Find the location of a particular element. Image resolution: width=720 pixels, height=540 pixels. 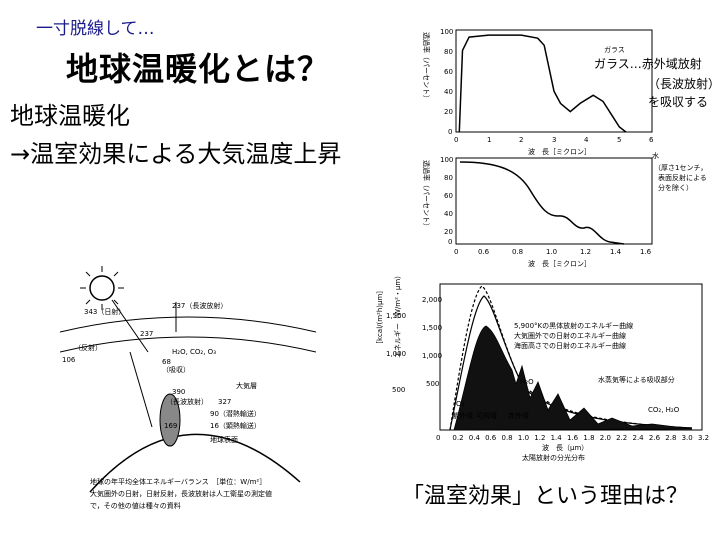

spectrum-legend-1: 5,900°Kの黒体放射のエネルギー曲線 is located at coordinates (573, 325).